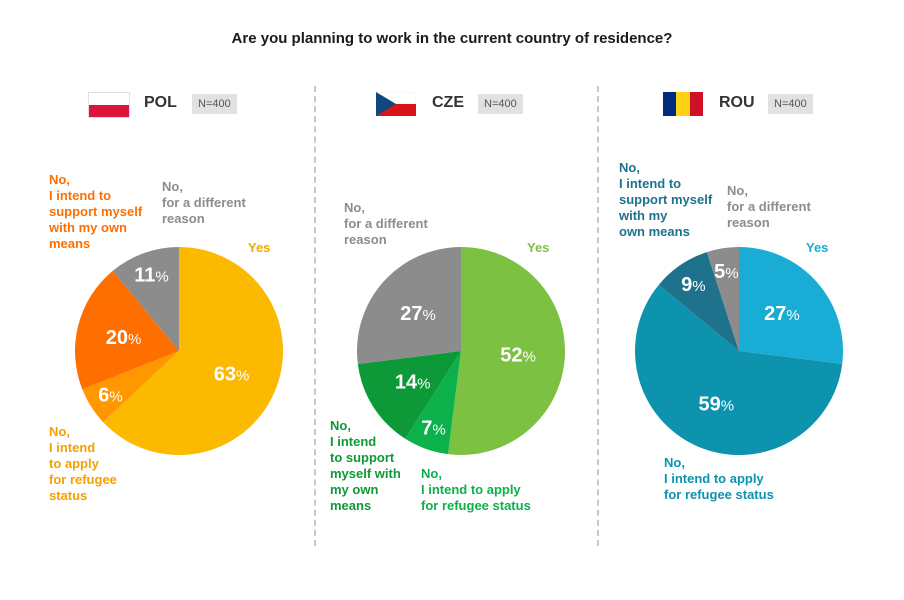 This screenshot has width=904, height=600. What do you see at coordinates (160, 102) in the screenshot?
I see `country-code: POL` at bounding box center [160, 102].